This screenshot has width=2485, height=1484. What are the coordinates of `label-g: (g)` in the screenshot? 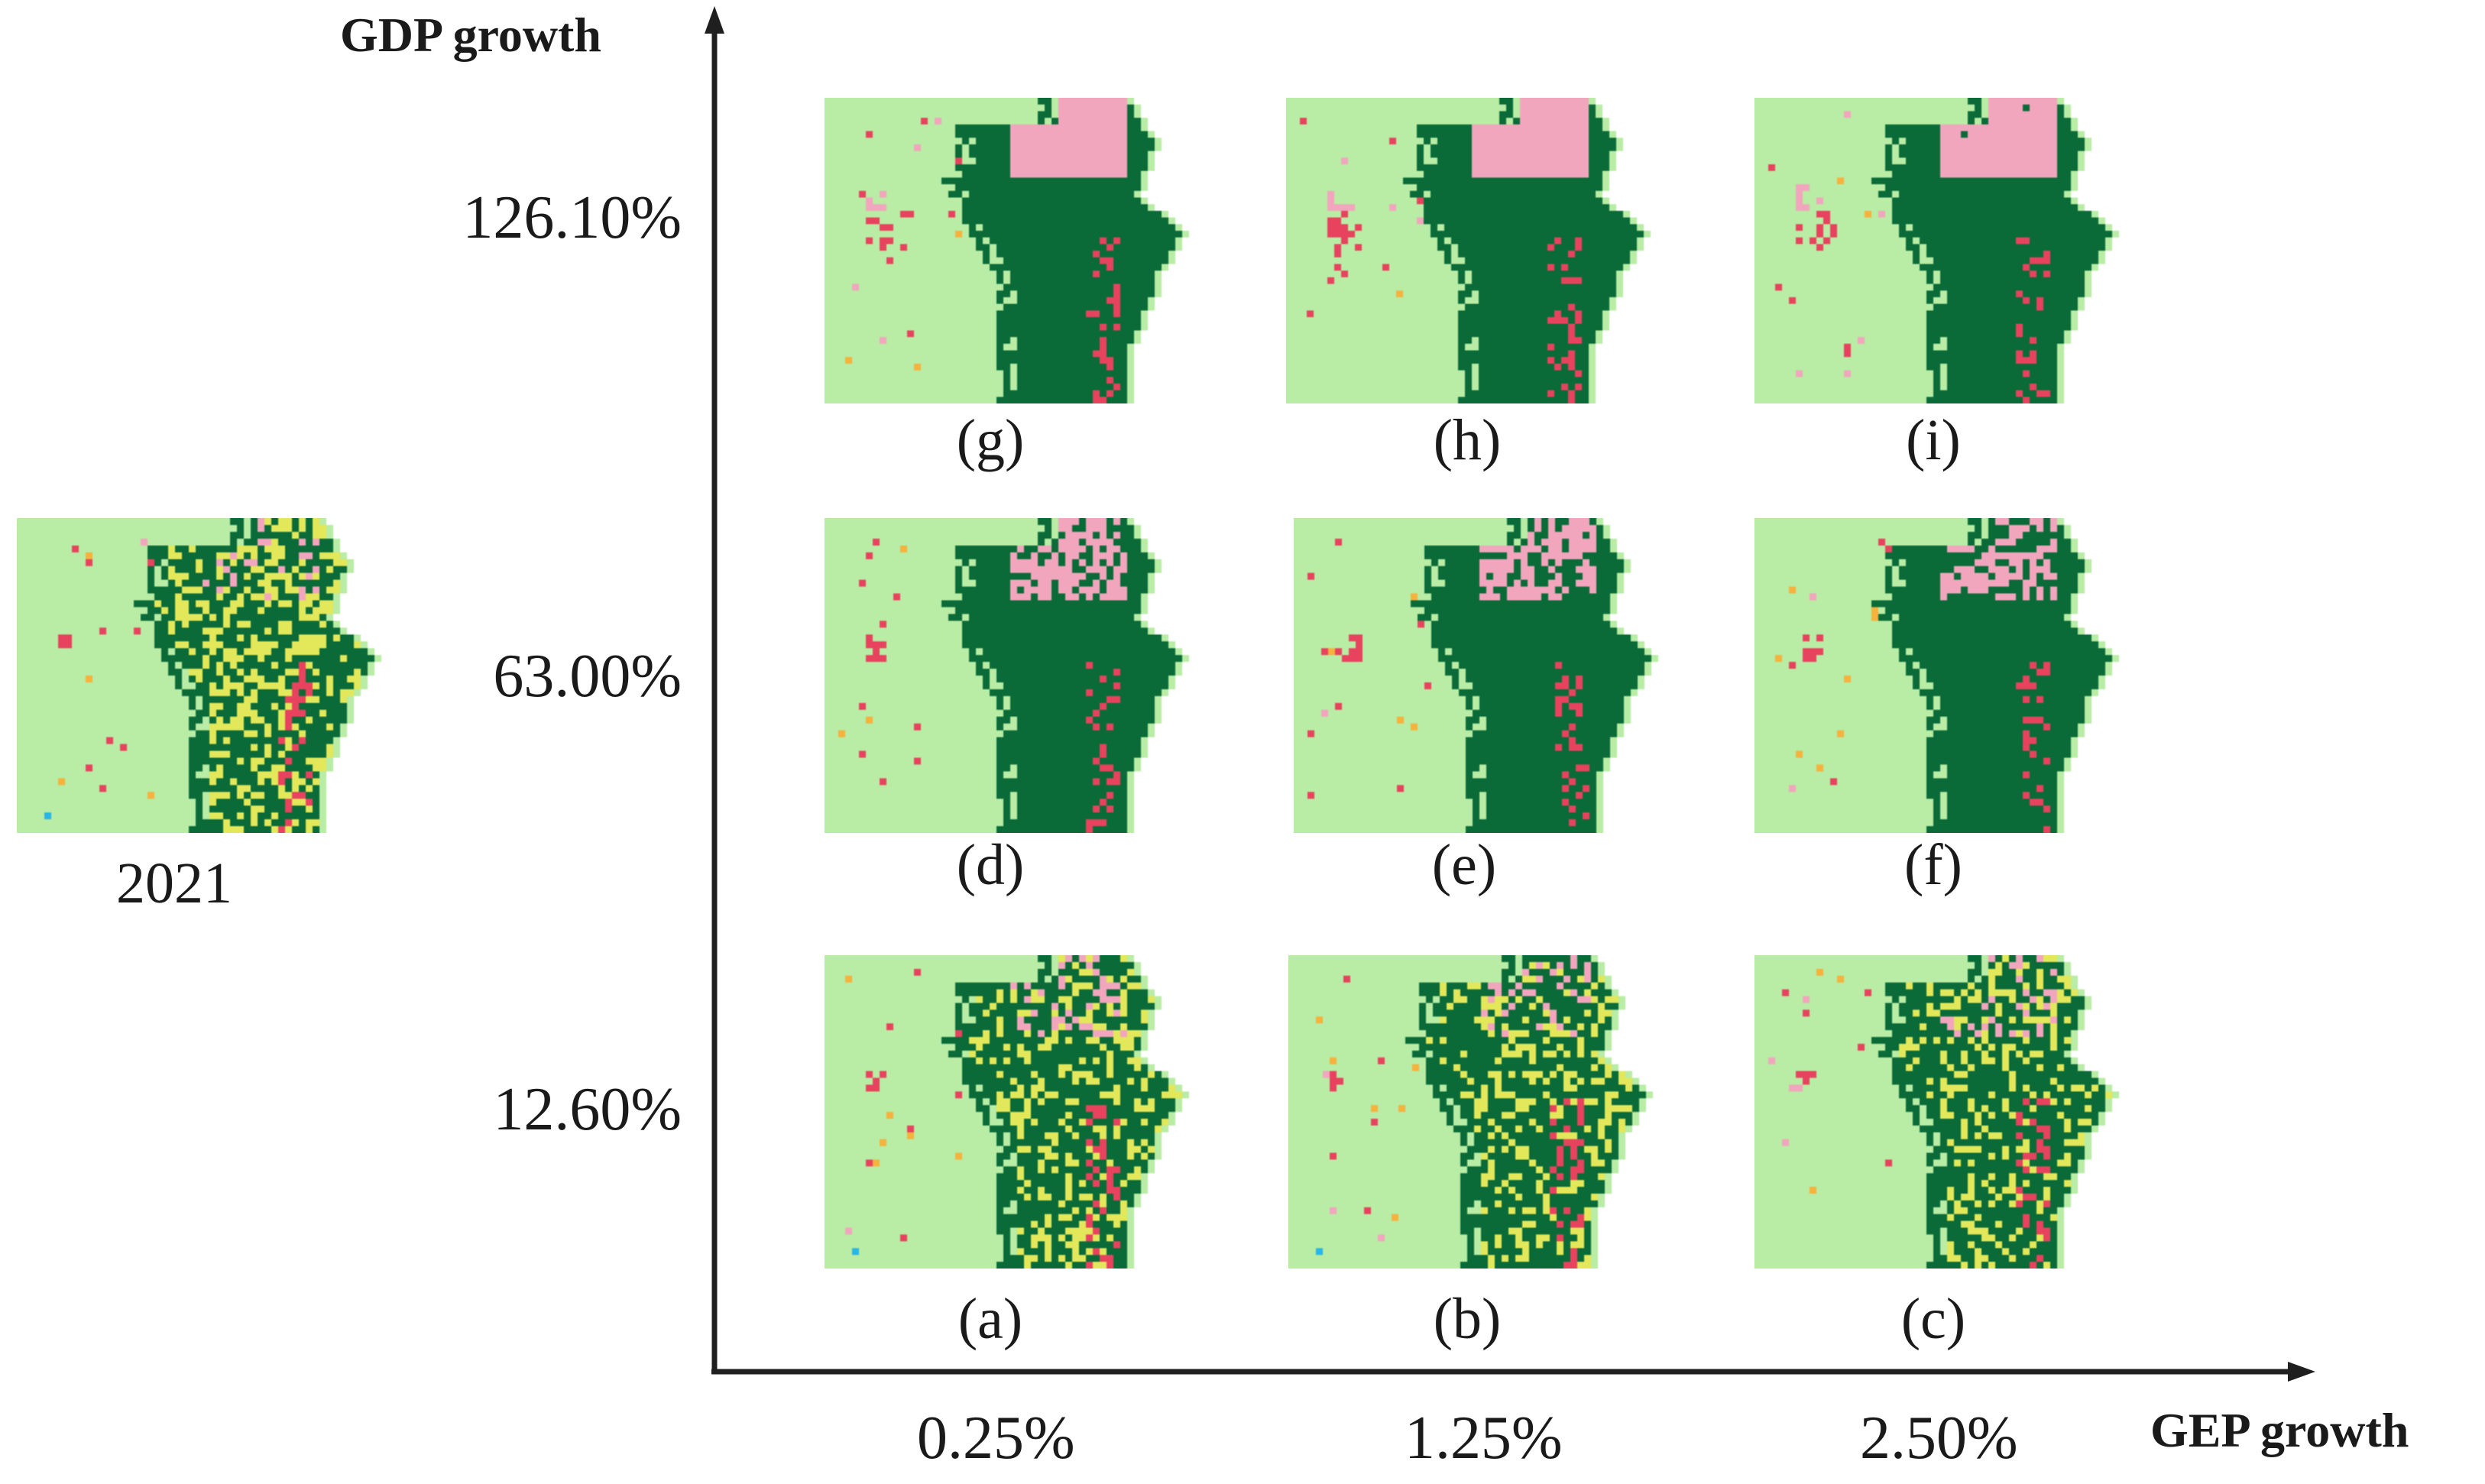 It's located at (991, 440).